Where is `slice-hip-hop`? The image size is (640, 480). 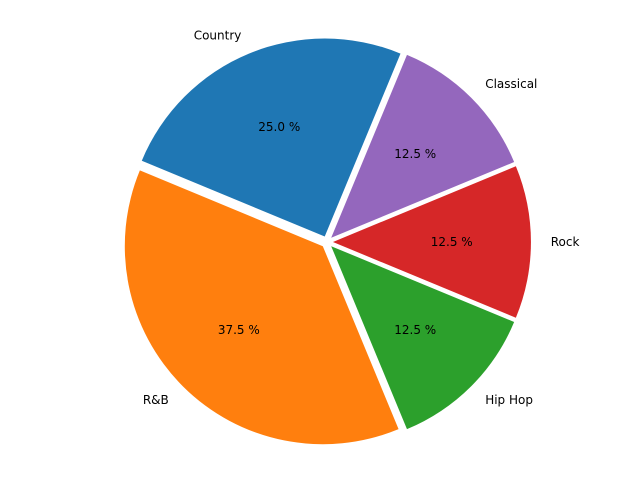 slice-hip-hop is located at coordinates (423, 338).